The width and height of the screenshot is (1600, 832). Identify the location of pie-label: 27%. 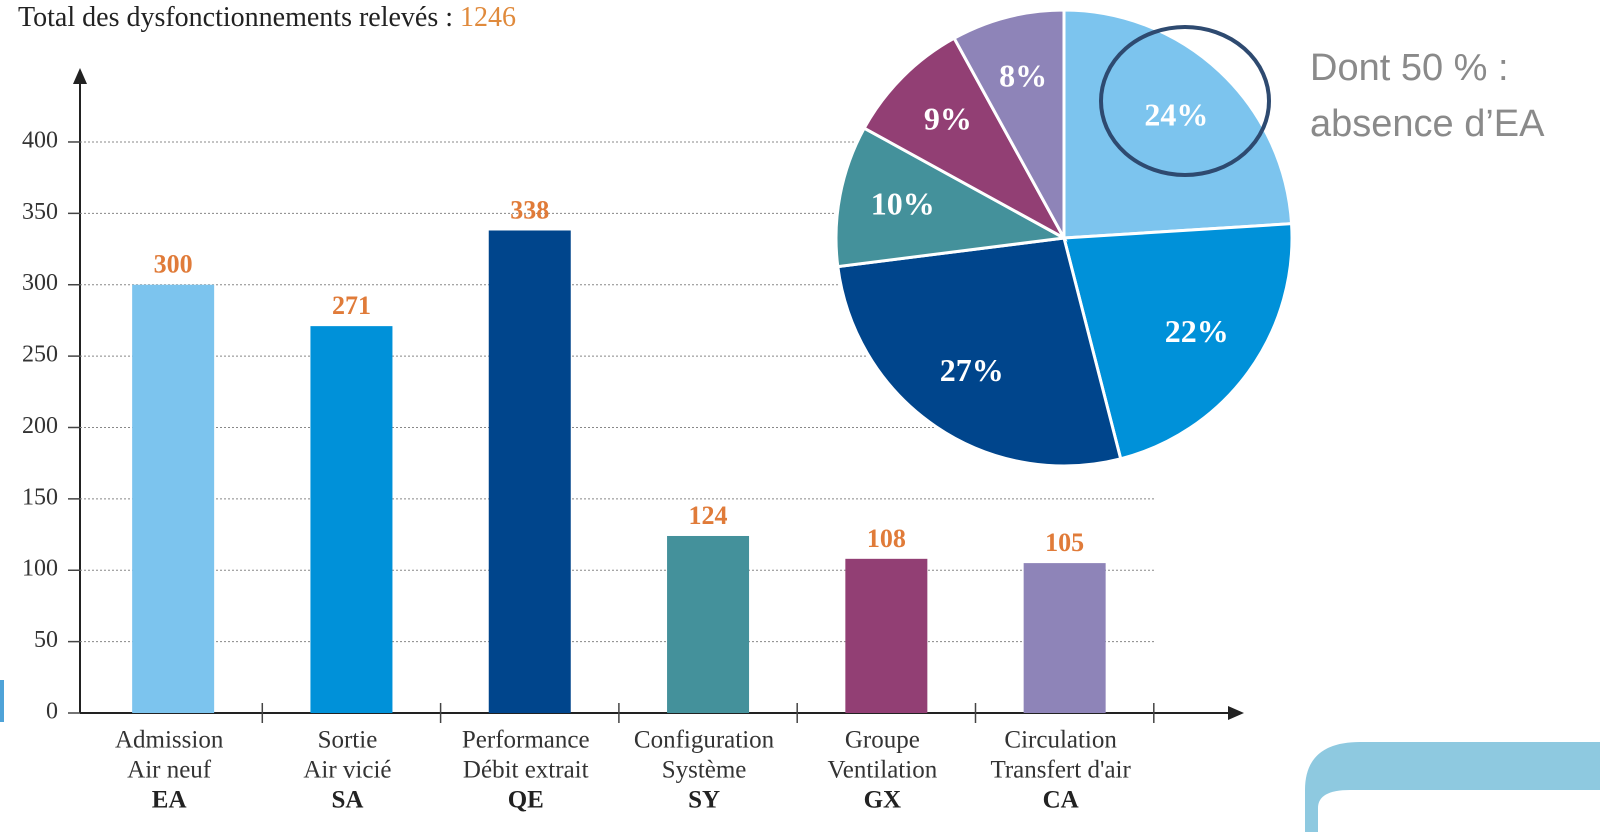
(972, 370).